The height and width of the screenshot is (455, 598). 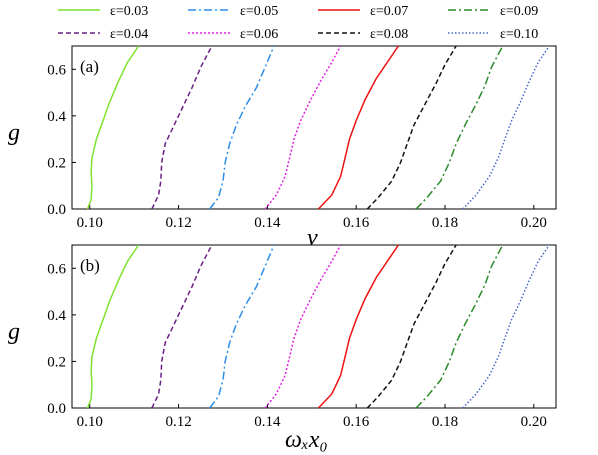 I want to click on legend-label: ε=0.07, so click(x=389, y=11).